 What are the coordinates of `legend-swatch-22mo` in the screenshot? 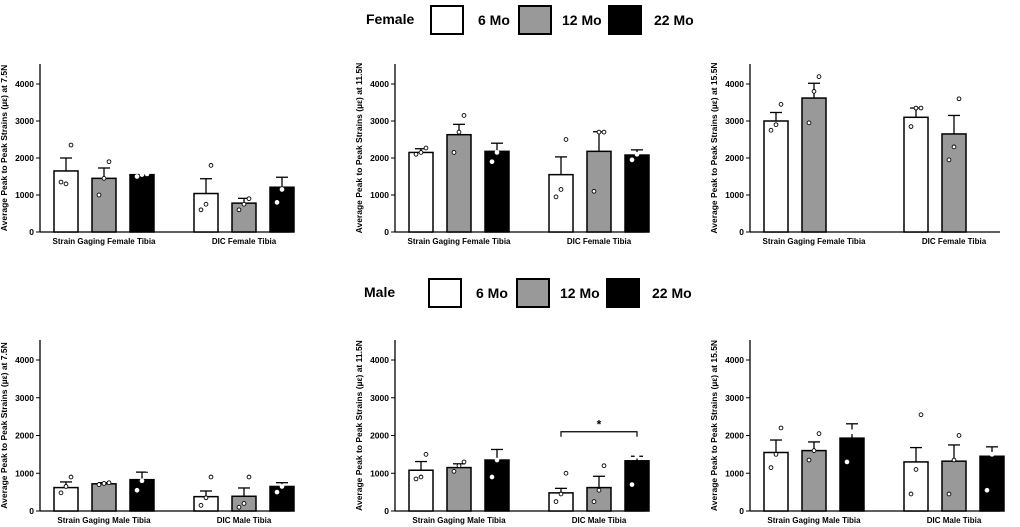 It's located at (623, 293).